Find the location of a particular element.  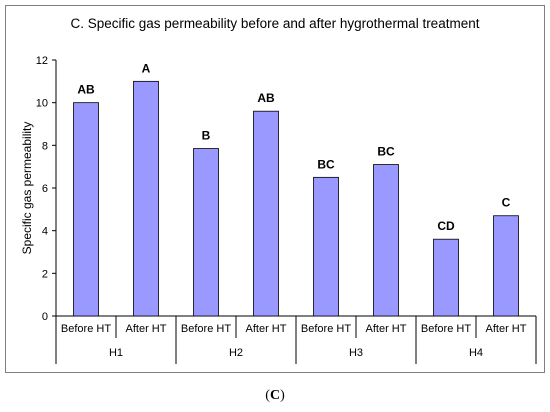

data-label: B is located at coordinates (206, 136).